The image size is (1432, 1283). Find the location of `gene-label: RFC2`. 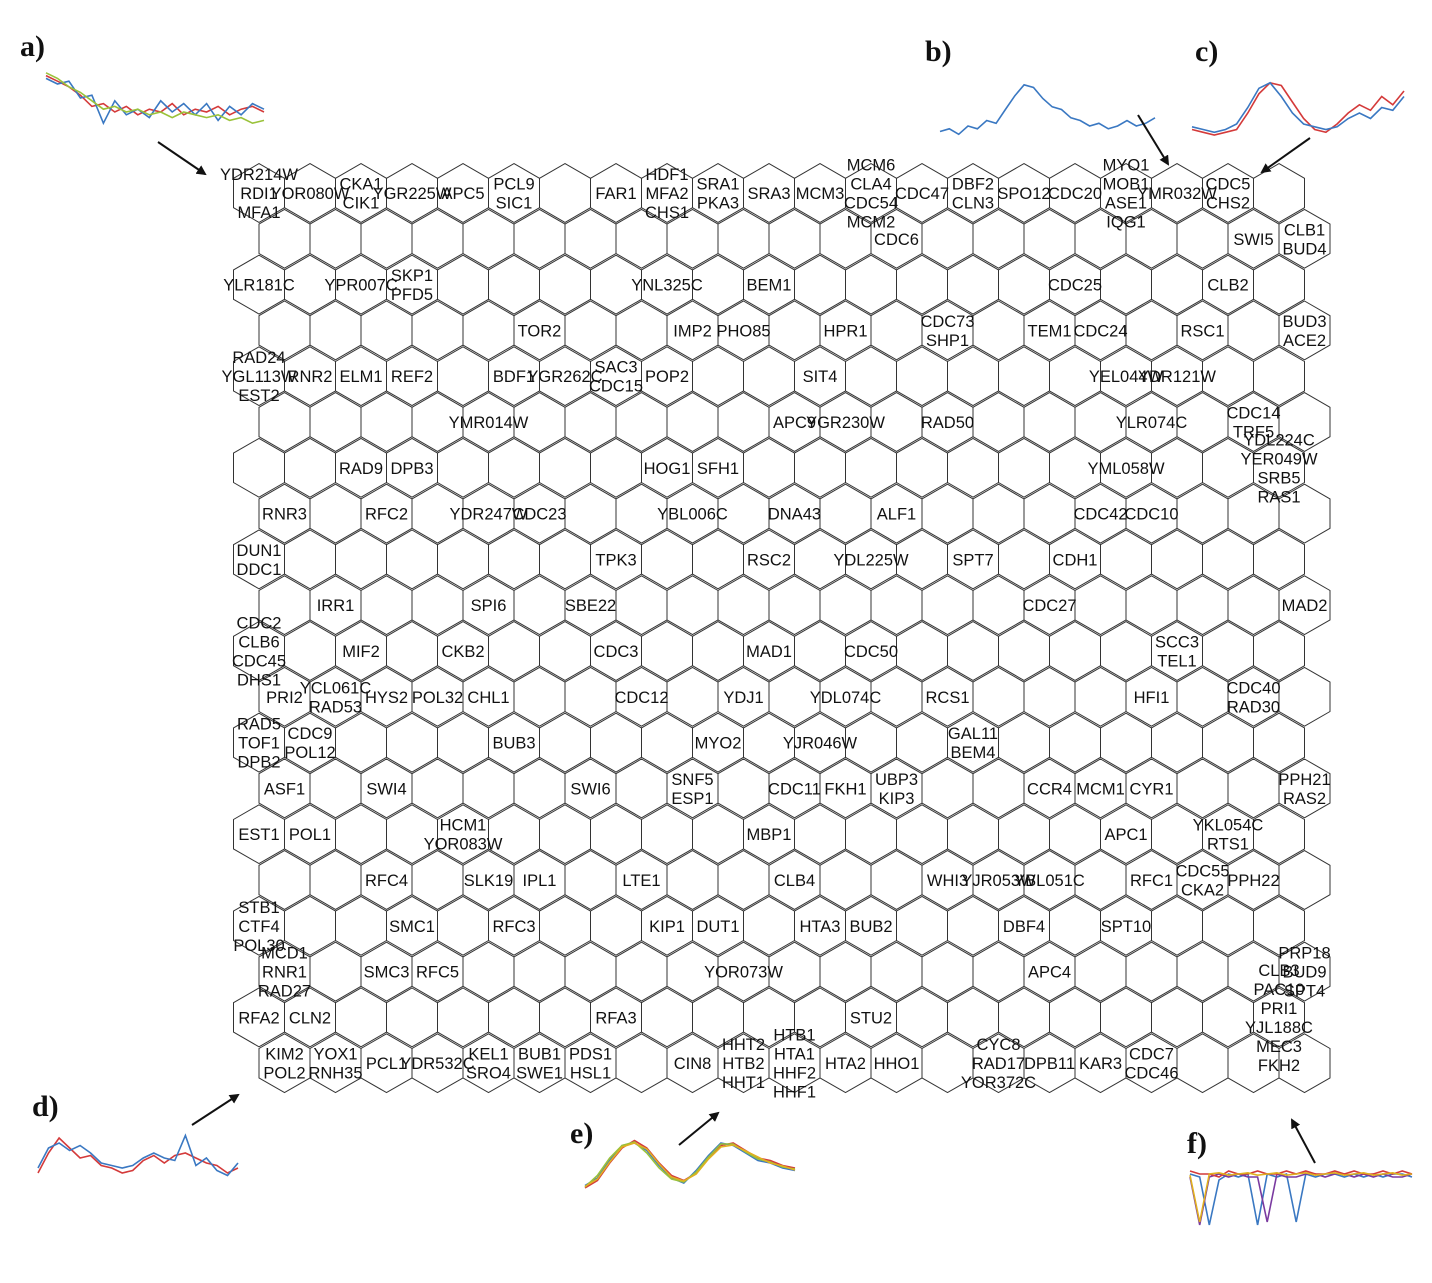

gene-label: RFC2 is located at coordinates (386, 515).